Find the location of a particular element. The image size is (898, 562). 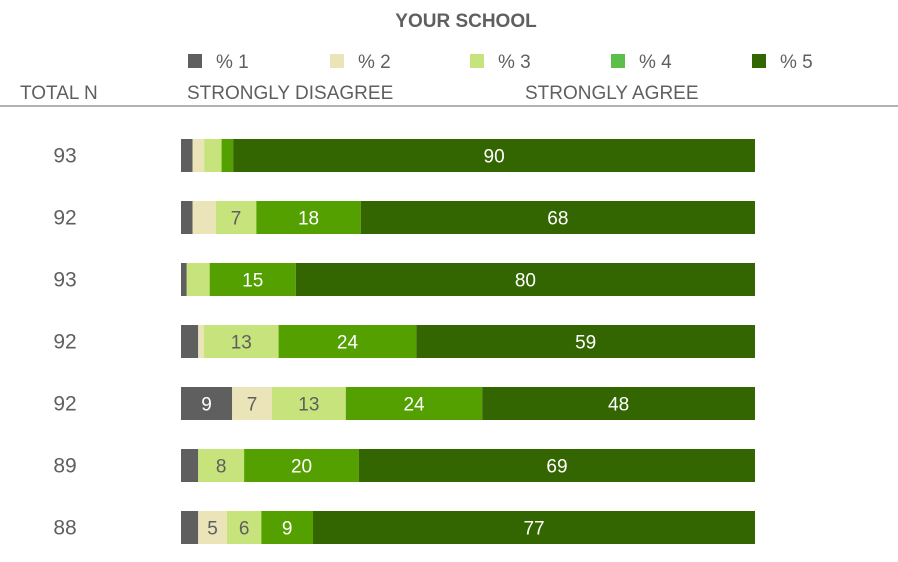

legend-label-1: % 1 is located at coordinates (232, 62).